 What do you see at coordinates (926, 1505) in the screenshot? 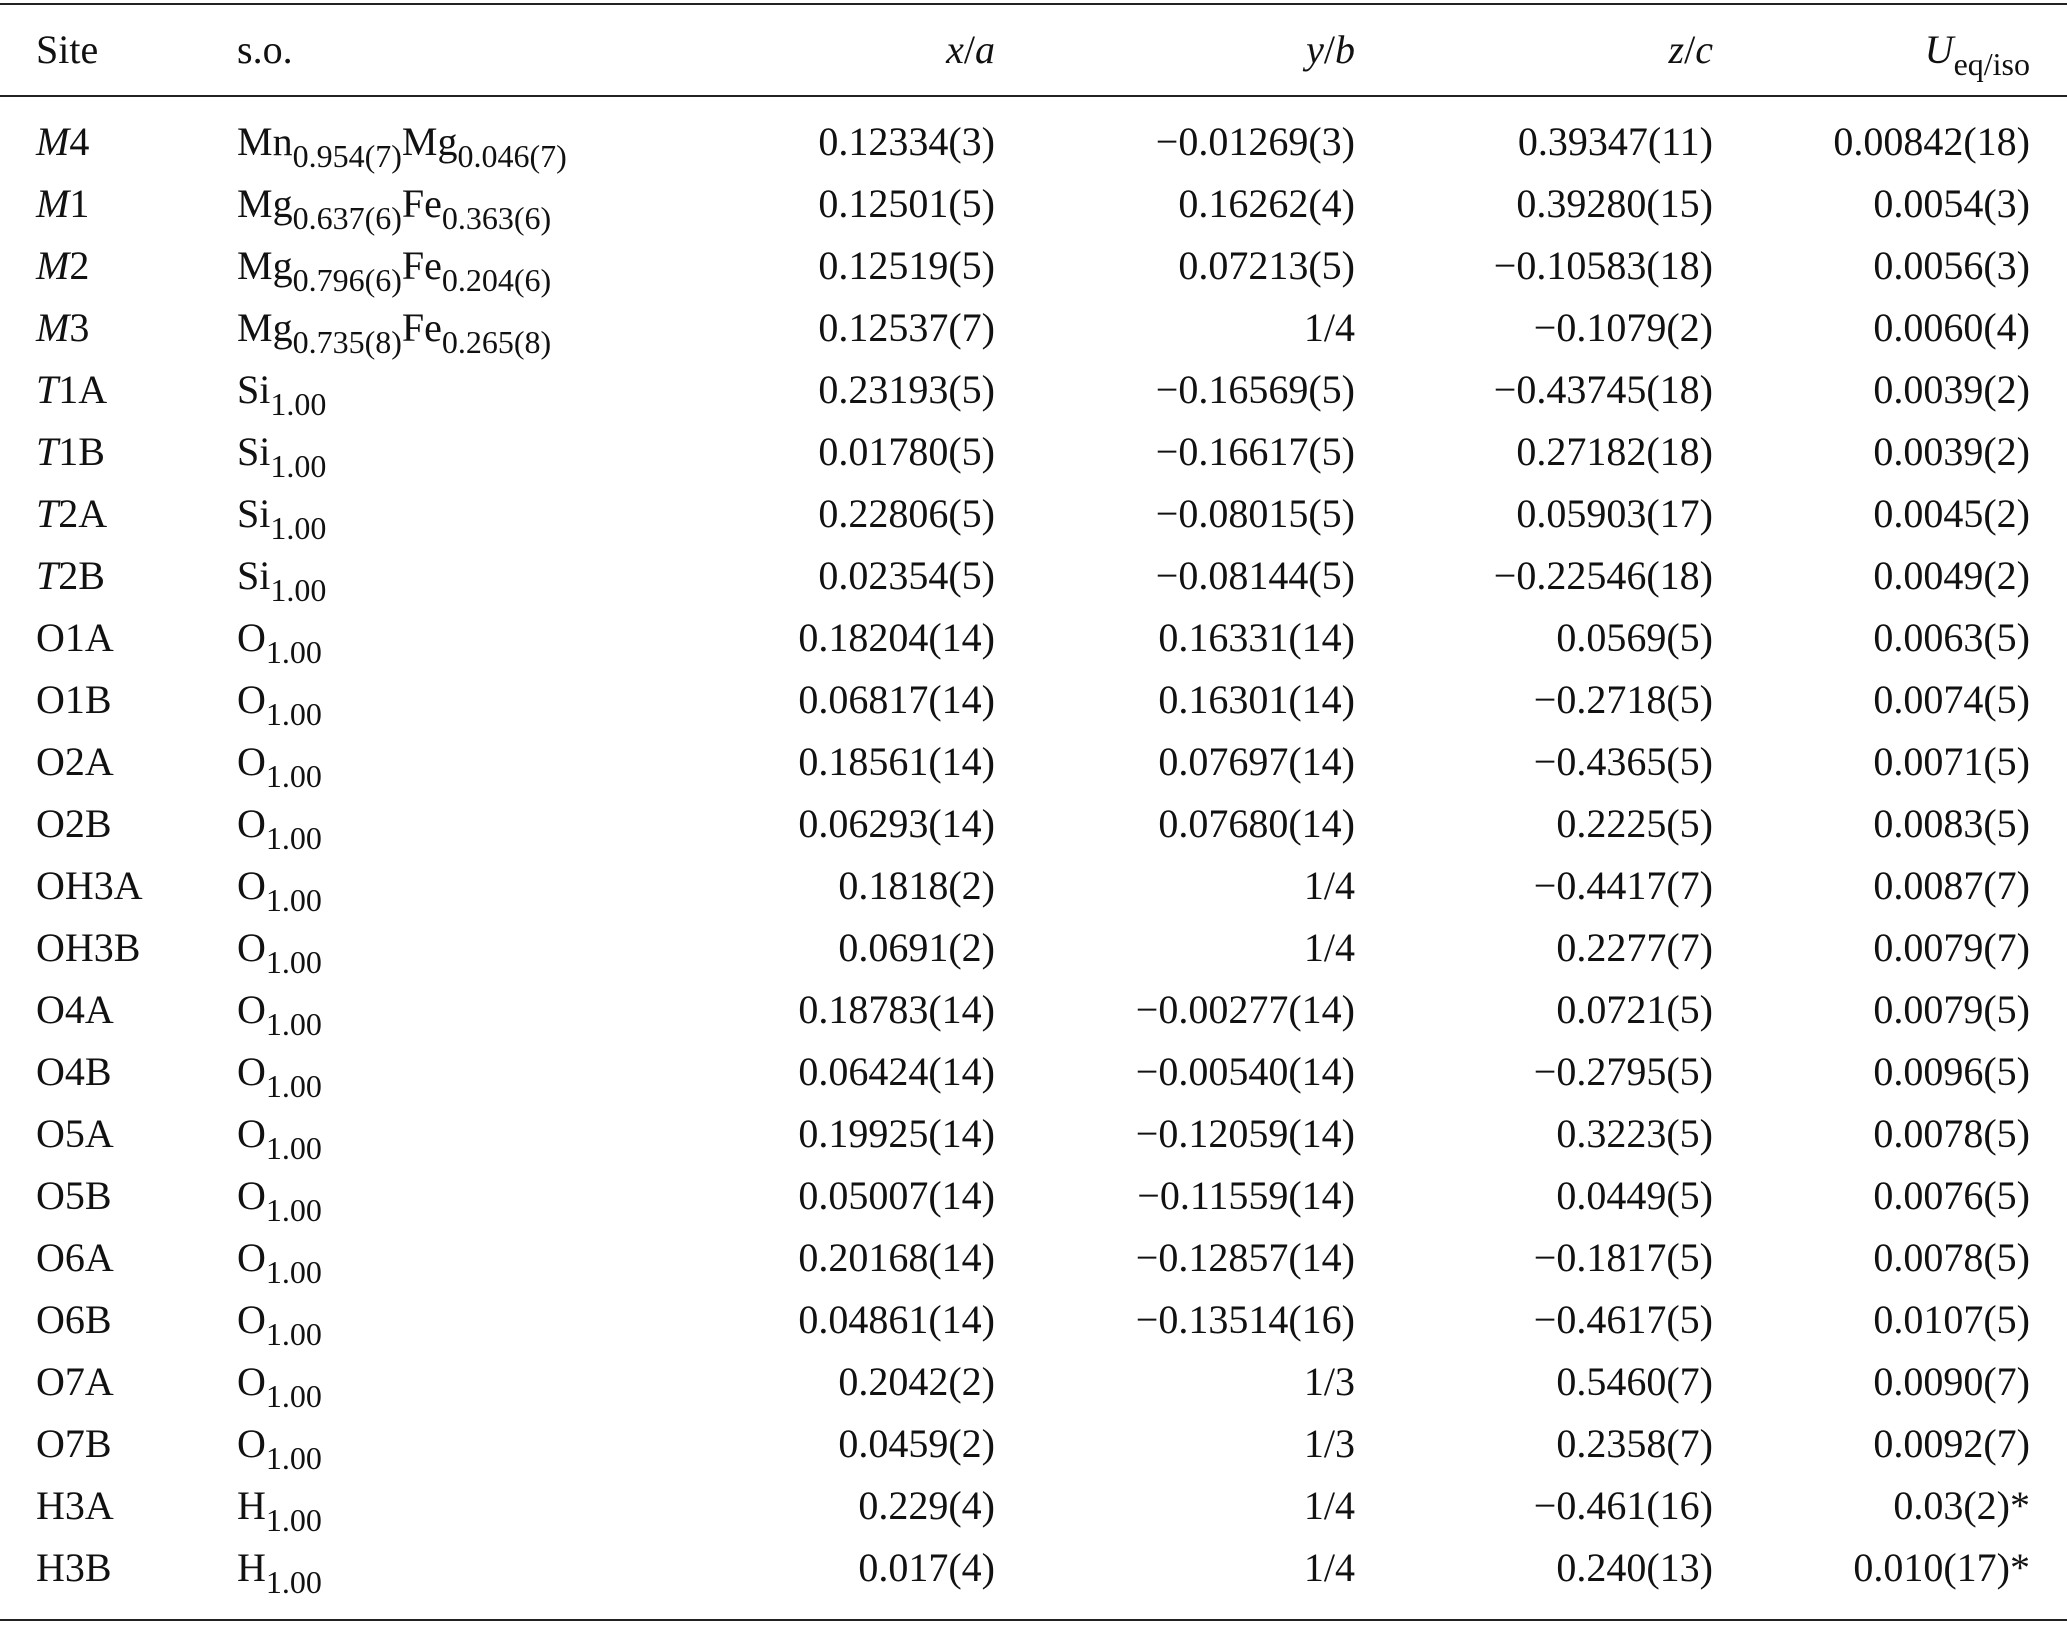
I see `table-cell: 0.229(4)` at bounding box center [926, 1505].